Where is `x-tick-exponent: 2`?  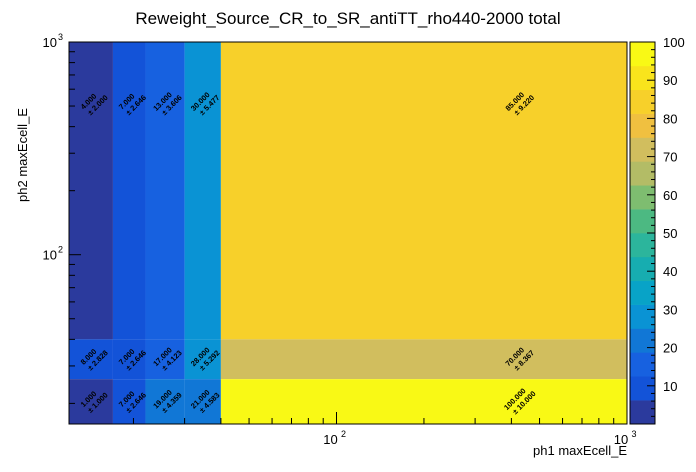
x-tick-exponent: 2 is located at coordinates (343, 434).